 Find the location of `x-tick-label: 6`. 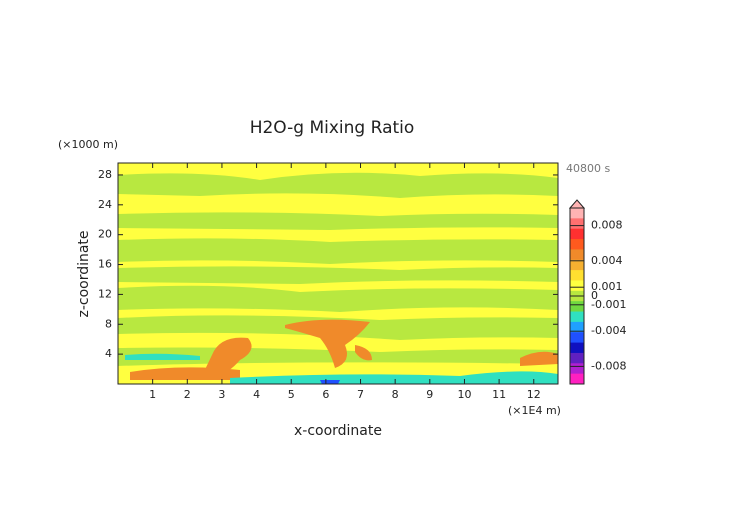

x-tick-label: 6 is located at coordinates (325, 394).